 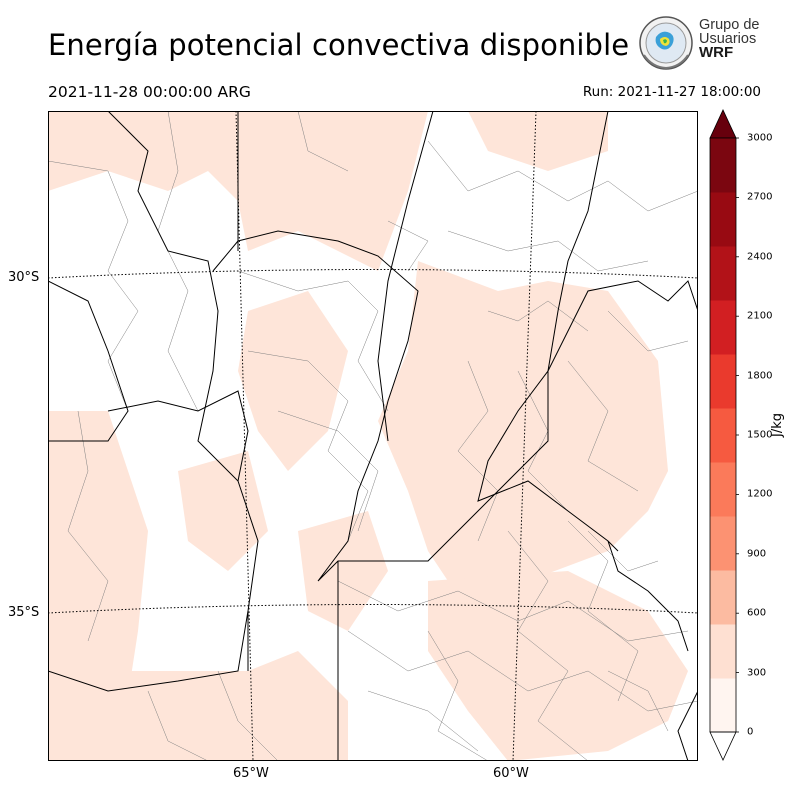 I want to click on colorbar-tick-label: 1200, so click(x=760, y=494).